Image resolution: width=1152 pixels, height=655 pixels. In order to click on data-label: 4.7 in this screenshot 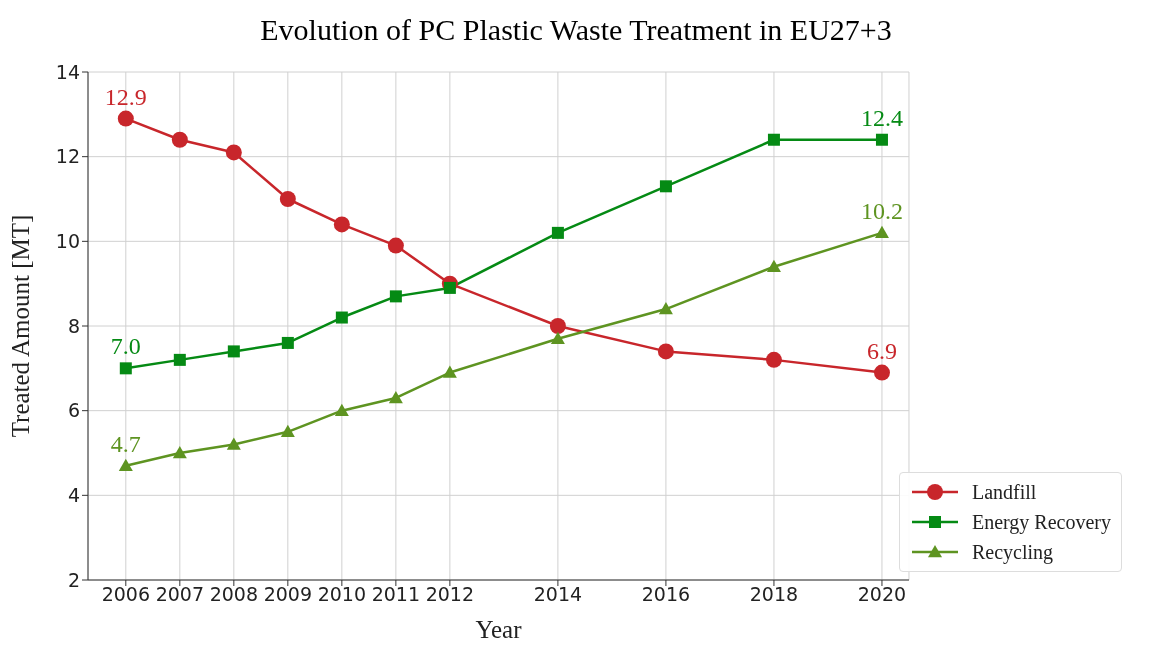, I will do `click(125, 443)`.